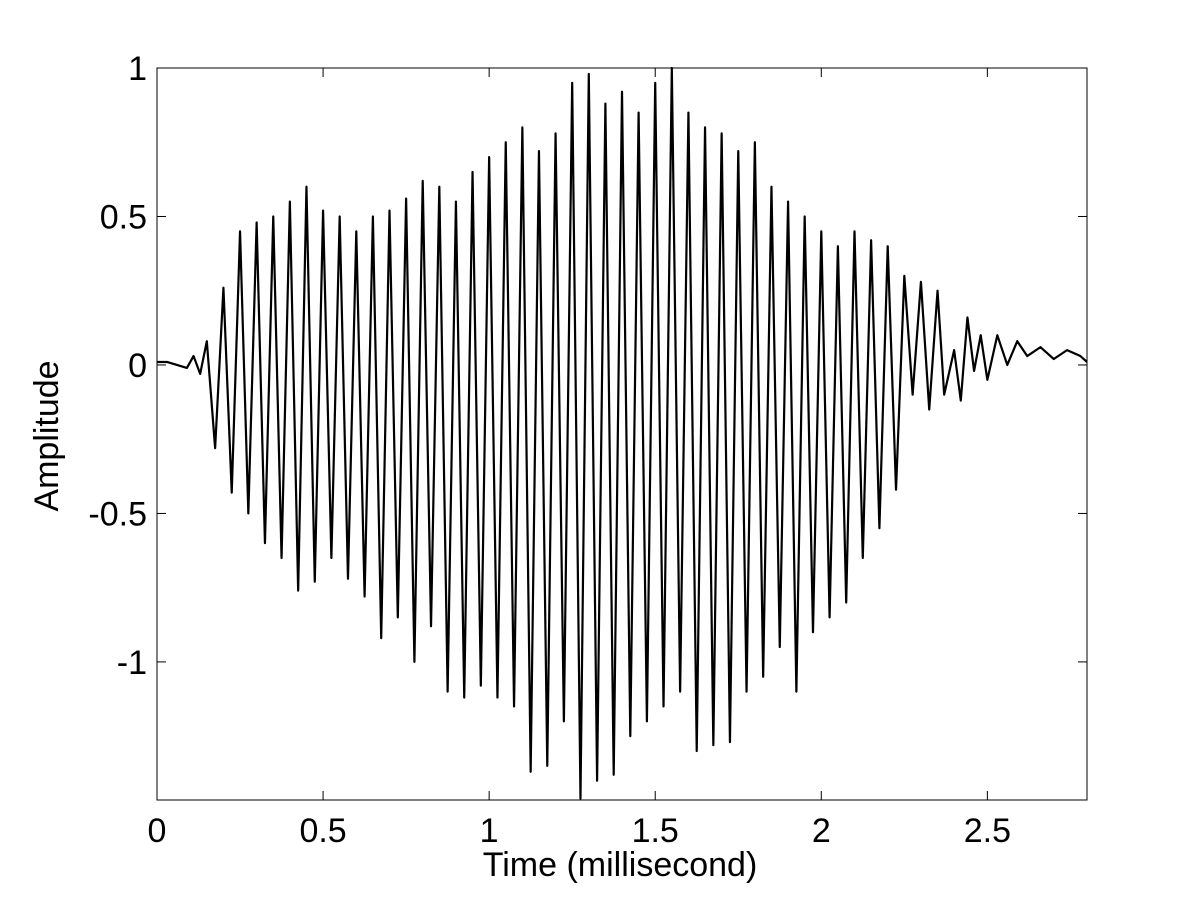 Image resolution: width=1201 pixels, height=901 pixels. Describe the element at coordinates (157, 831) in the screenshot. I see `x-tick-label: 0` at that location.